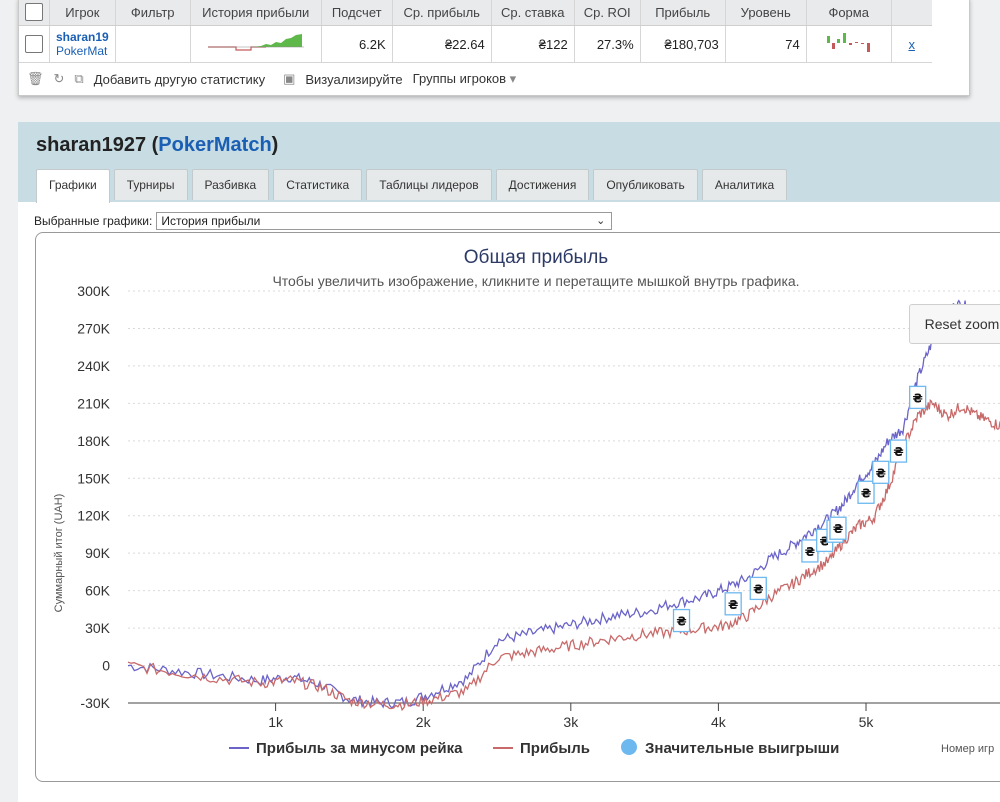  What do you see at coordinates (555, 748) in the screenshot?
I see `svg-text: Прибыль` at bounding box center [555, 748].